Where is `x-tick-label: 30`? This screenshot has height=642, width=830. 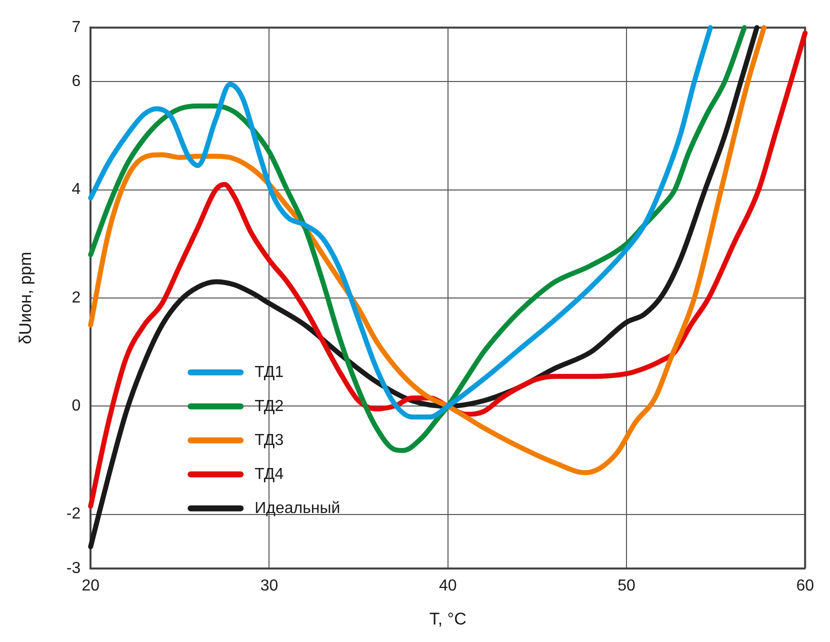 x-tick-label: 30 is located at coordinates (269, 585).